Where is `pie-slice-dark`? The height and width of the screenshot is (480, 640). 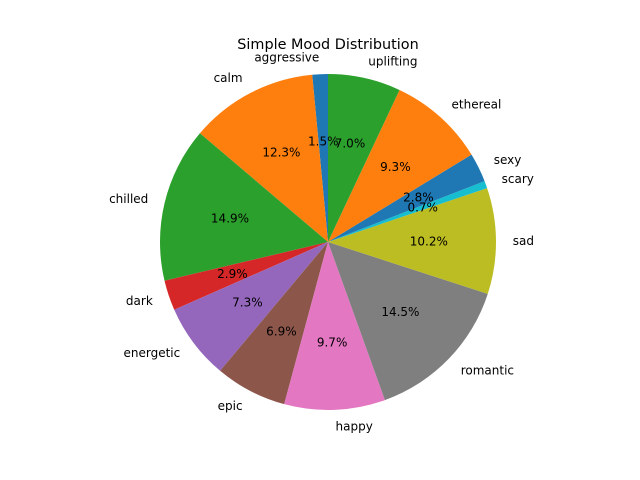
pie-slice-dark is located at coordinates (246, 276).